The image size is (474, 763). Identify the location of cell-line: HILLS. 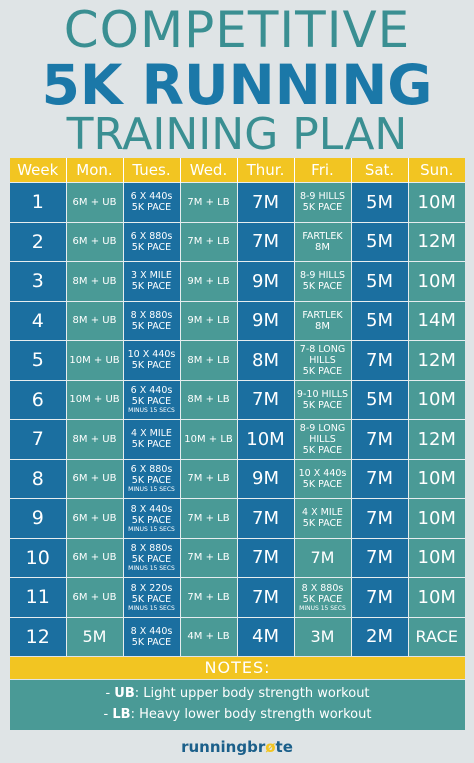
(322, 439).